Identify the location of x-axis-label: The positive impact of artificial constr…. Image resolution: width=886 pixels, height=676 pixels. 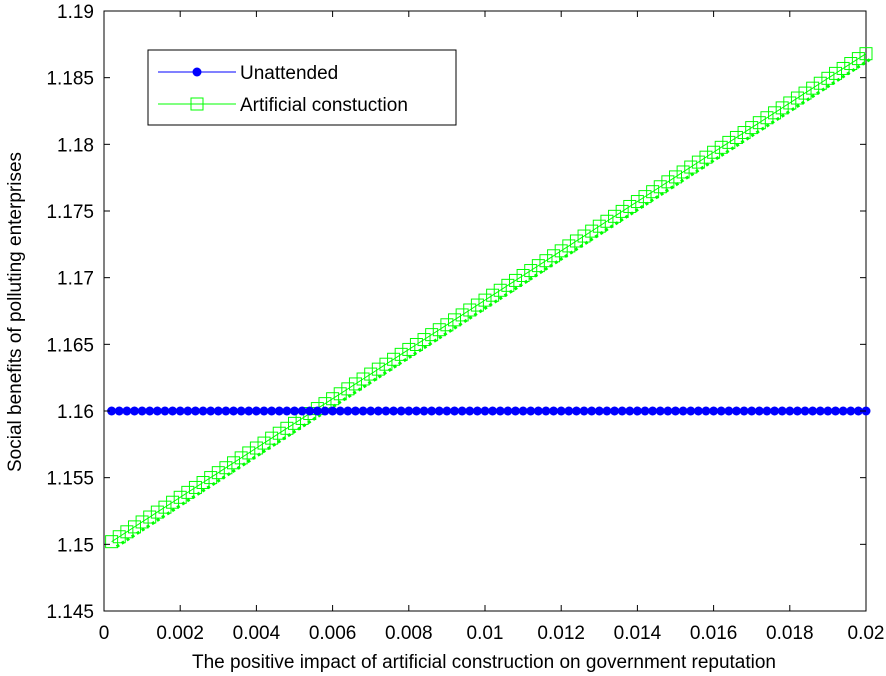
(484, 662).